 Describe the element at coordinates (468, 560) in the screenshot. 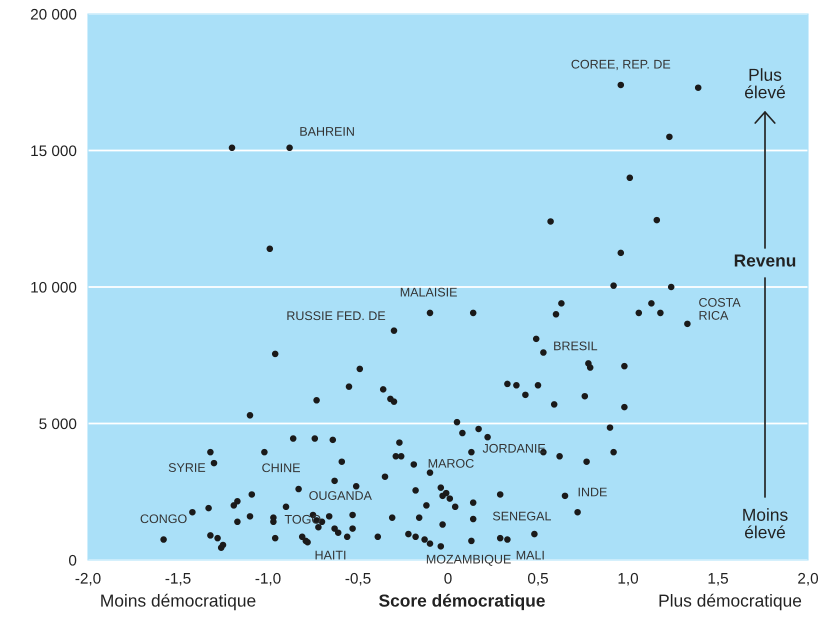

I see `annotation: MOZAMBIQUE` at that location.